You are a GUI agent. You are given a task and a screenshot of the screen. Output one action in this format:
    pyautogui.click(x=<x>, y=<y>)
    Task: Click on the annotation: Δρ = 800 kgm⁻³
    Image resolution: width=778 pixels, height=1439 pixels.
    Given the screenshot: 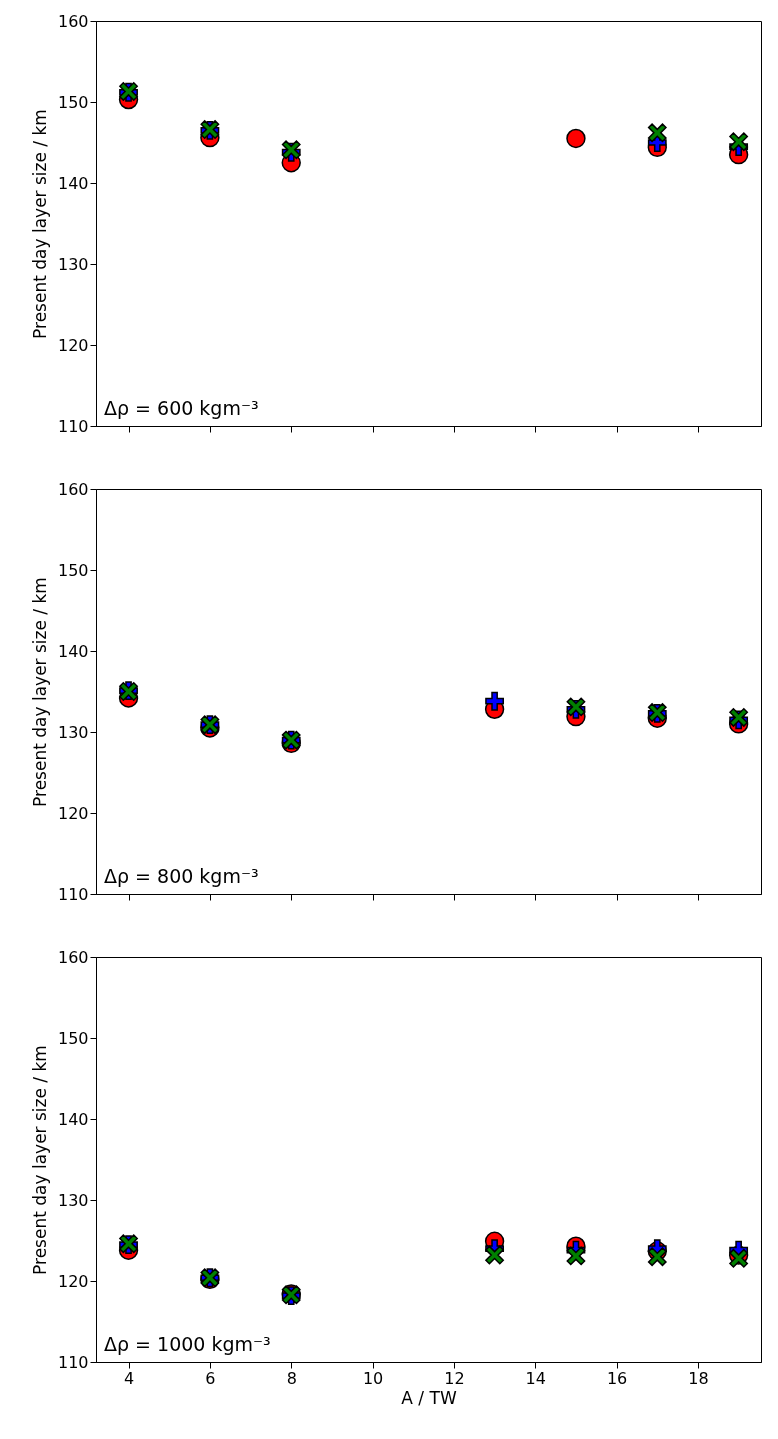 What is the action you would take?
    pyautogui.click(x=181, y=876)
    